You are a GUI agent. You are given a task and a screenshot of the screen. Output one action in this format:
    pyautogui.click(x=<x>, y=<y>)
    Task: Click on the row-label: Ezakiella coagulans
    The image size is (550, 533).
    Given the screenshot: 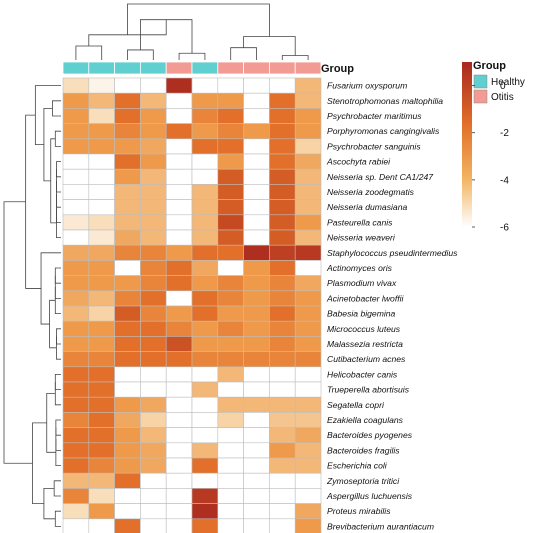 What is the action you would take?
    pyautogui.click(x=365, y=420)
    